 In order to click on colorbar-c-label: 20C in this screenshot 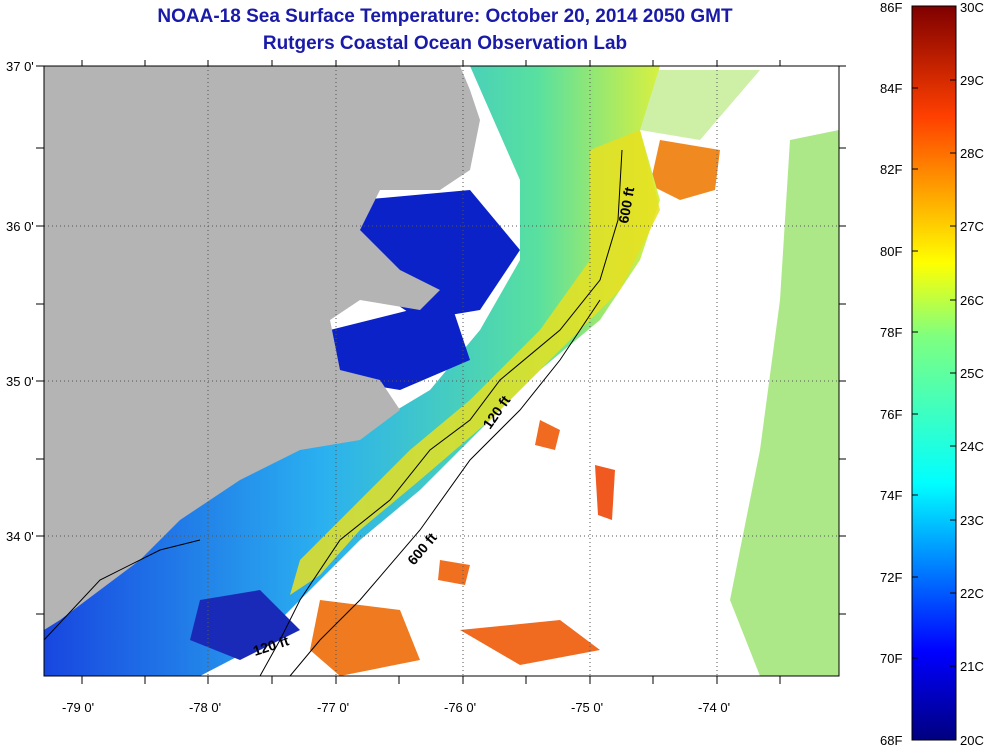, I will do `click(972, 740)`.